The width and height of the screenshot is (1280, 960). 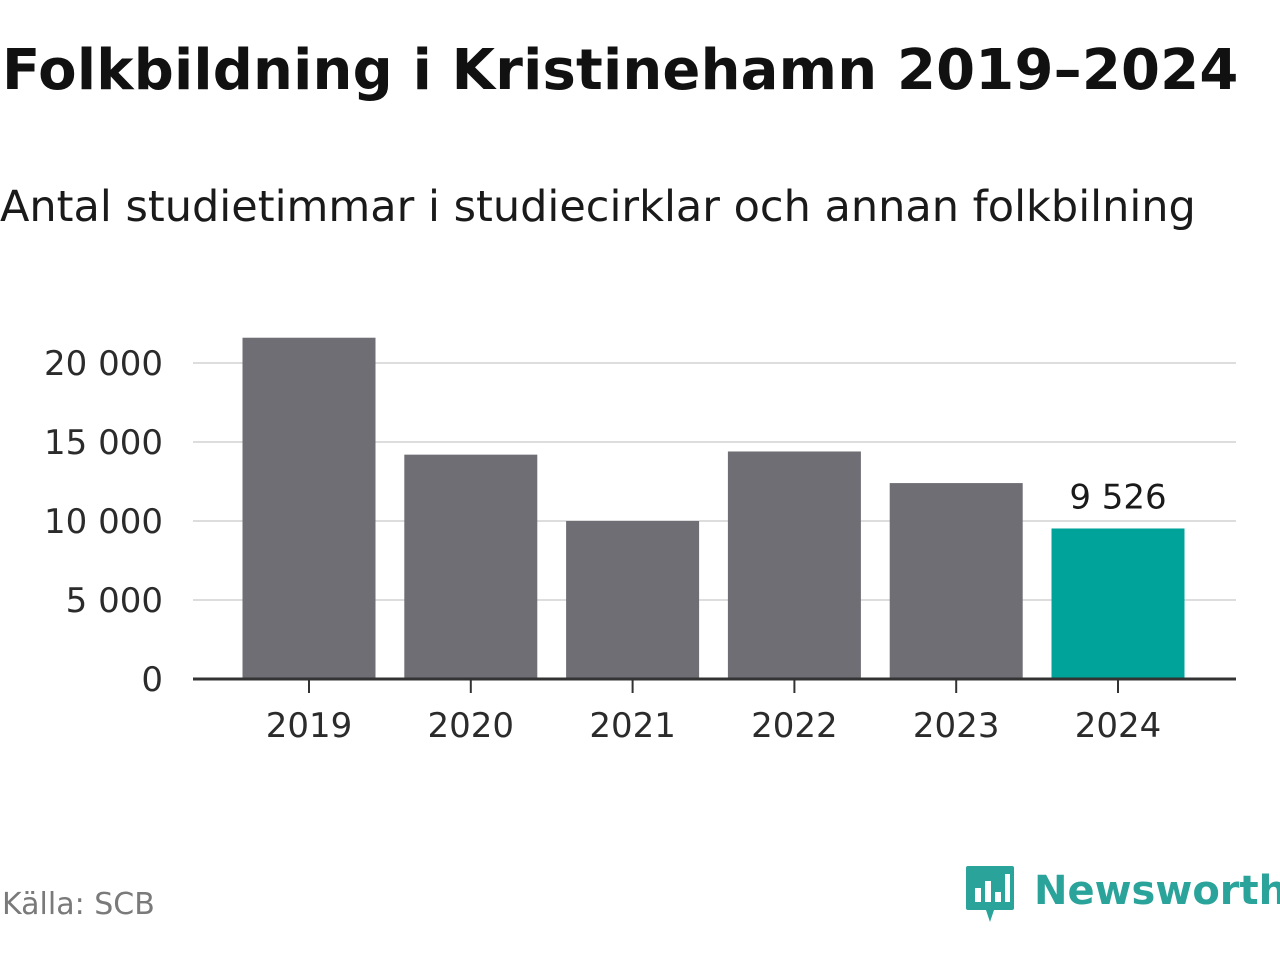 I want to click on x-tick-label: 2022, so click(x=794, y=726).